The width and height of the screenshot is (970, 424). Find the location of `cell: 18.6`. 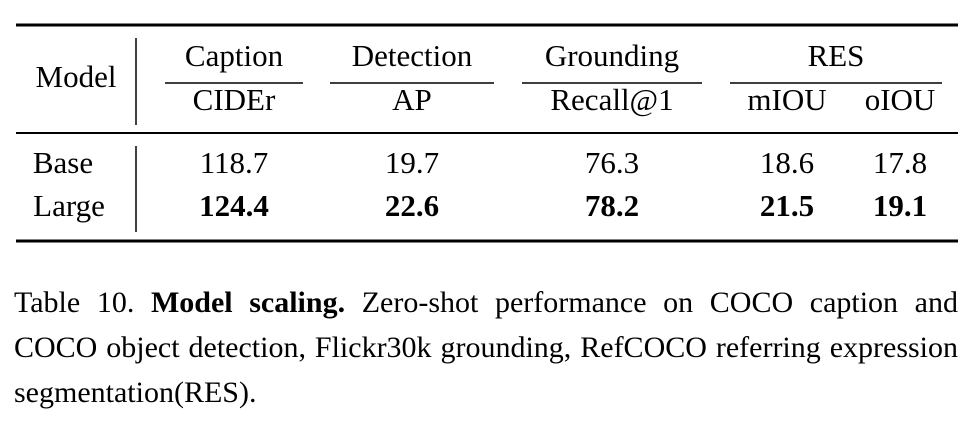

cell: 18.6 is located at coordinates (787, 162).